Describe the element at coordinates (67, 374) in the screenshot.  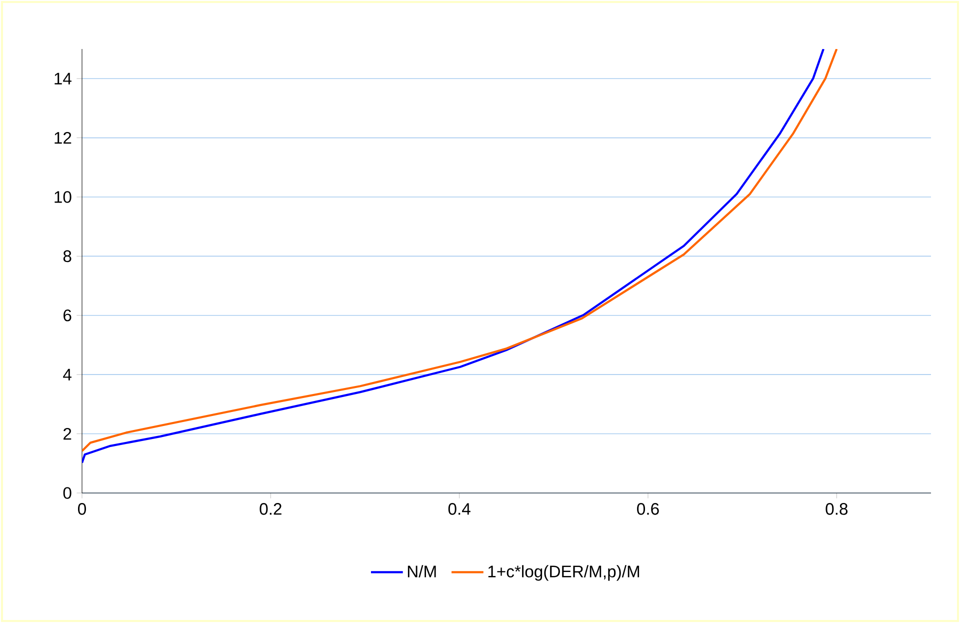
I see `y-tick-label: 4` at that location.